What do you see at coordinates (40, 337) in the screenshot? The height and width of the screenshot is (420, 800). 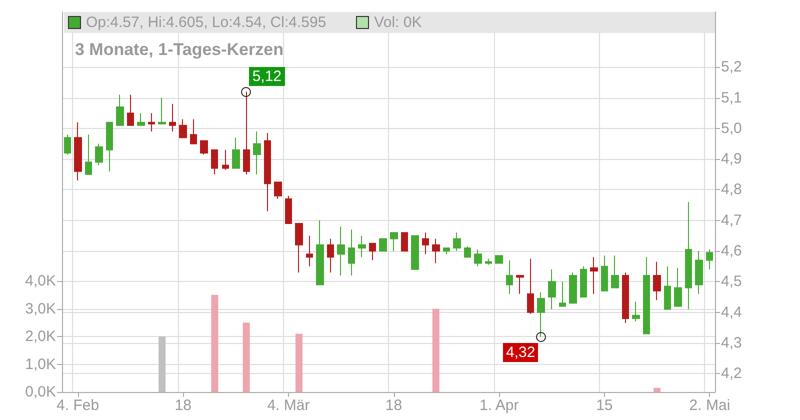 I see `y2-tick-label: 2,0K` at bounding box center [40, 337].